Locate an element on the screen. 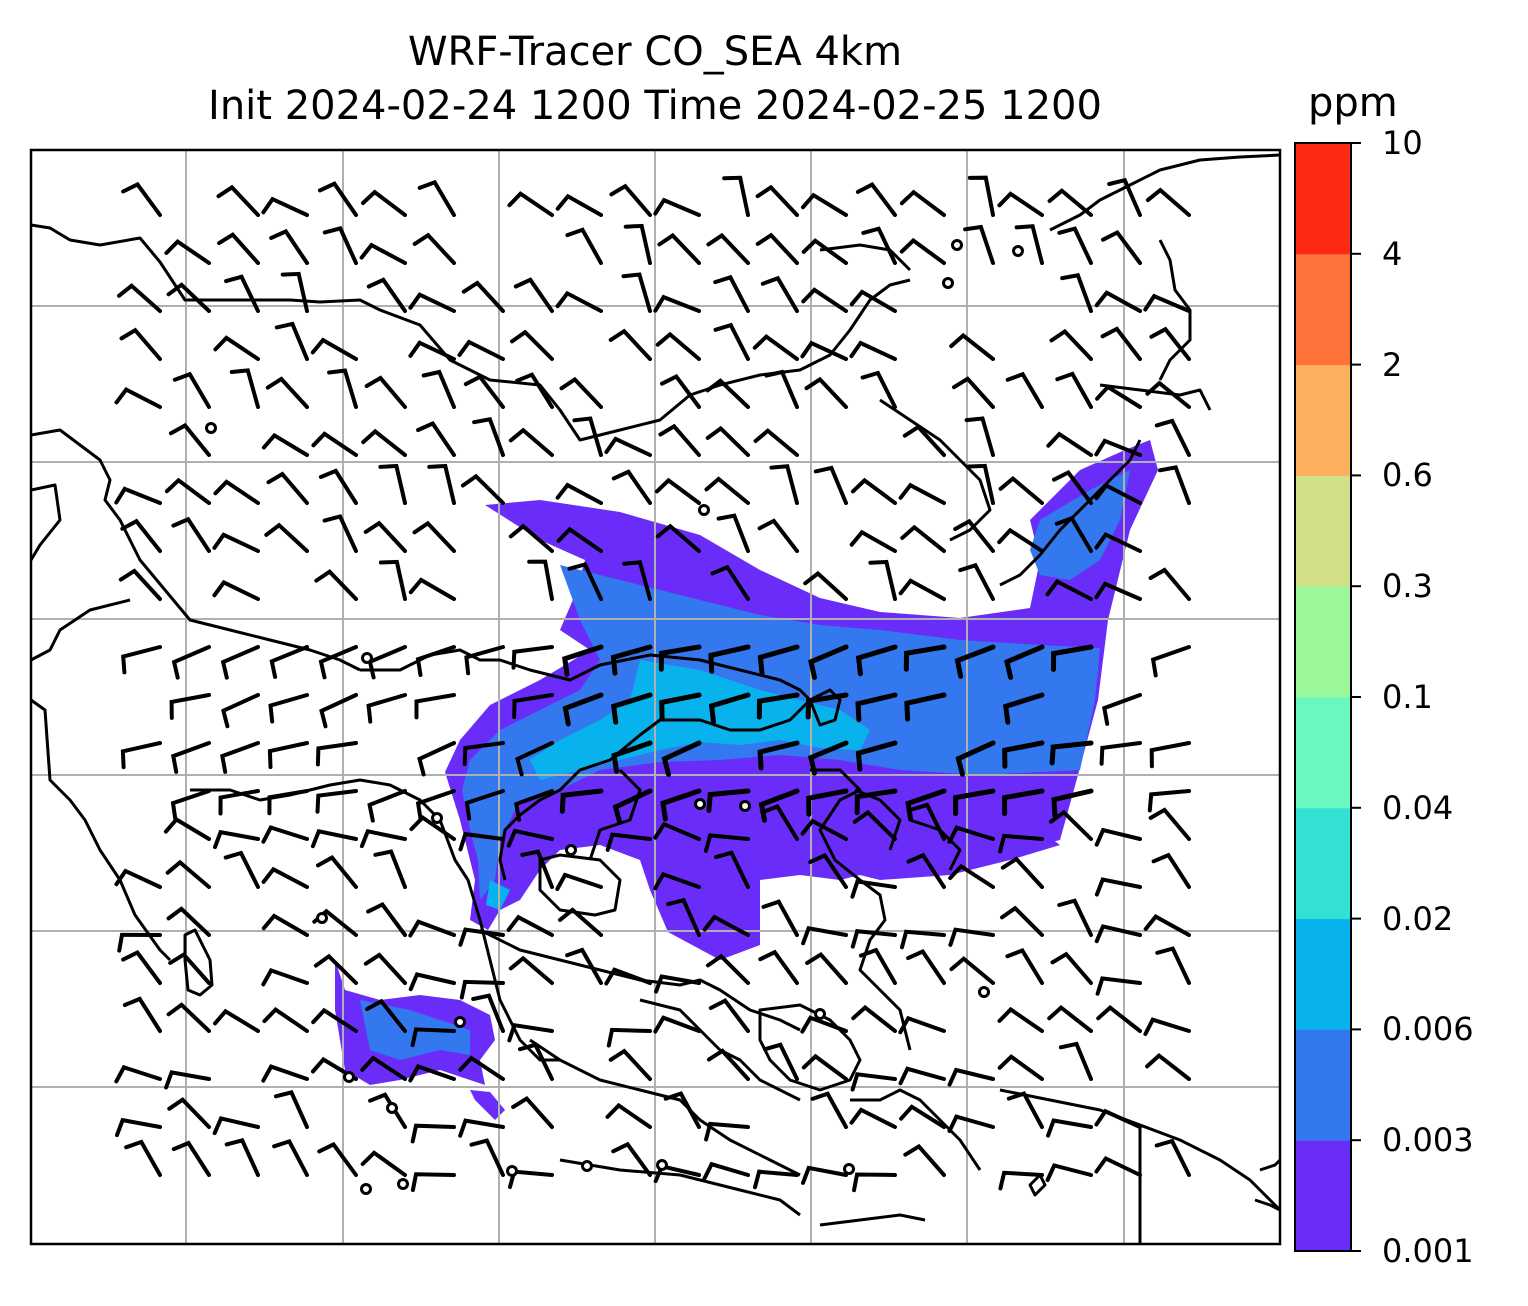 Image resolution: width=1528 pixels, height=1306 pixels. colorbar-tick-label: 0.6 is located at coordinates (1407, 475).